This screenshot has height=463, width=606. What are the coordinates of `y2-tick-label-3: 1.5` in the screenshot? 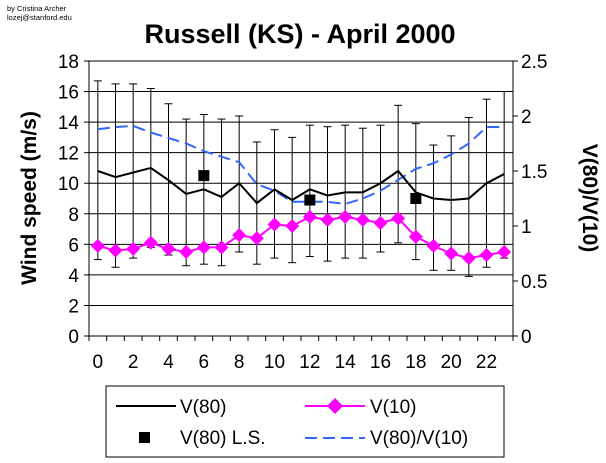 It's located at (534, 172).